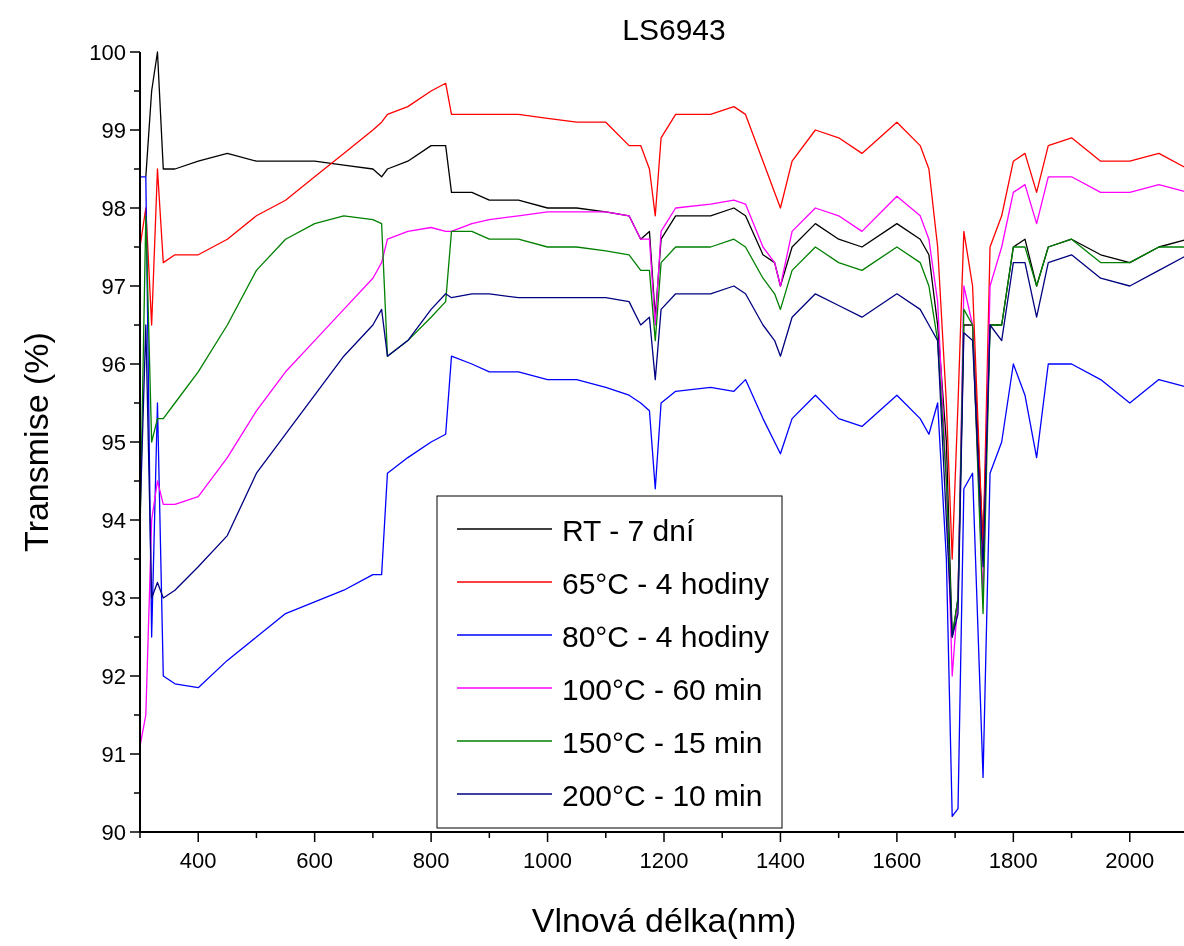  Describe the element at coordinates (780, 860) in the screenshot. I see `x-tick-label: 1400` at that location.